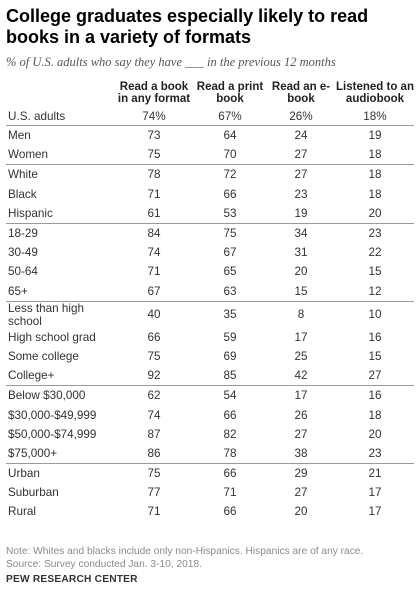 Image resolution: width=420 pixels, height=601 pixels. I want to click on data-cell: 67%, so click(230, 116).